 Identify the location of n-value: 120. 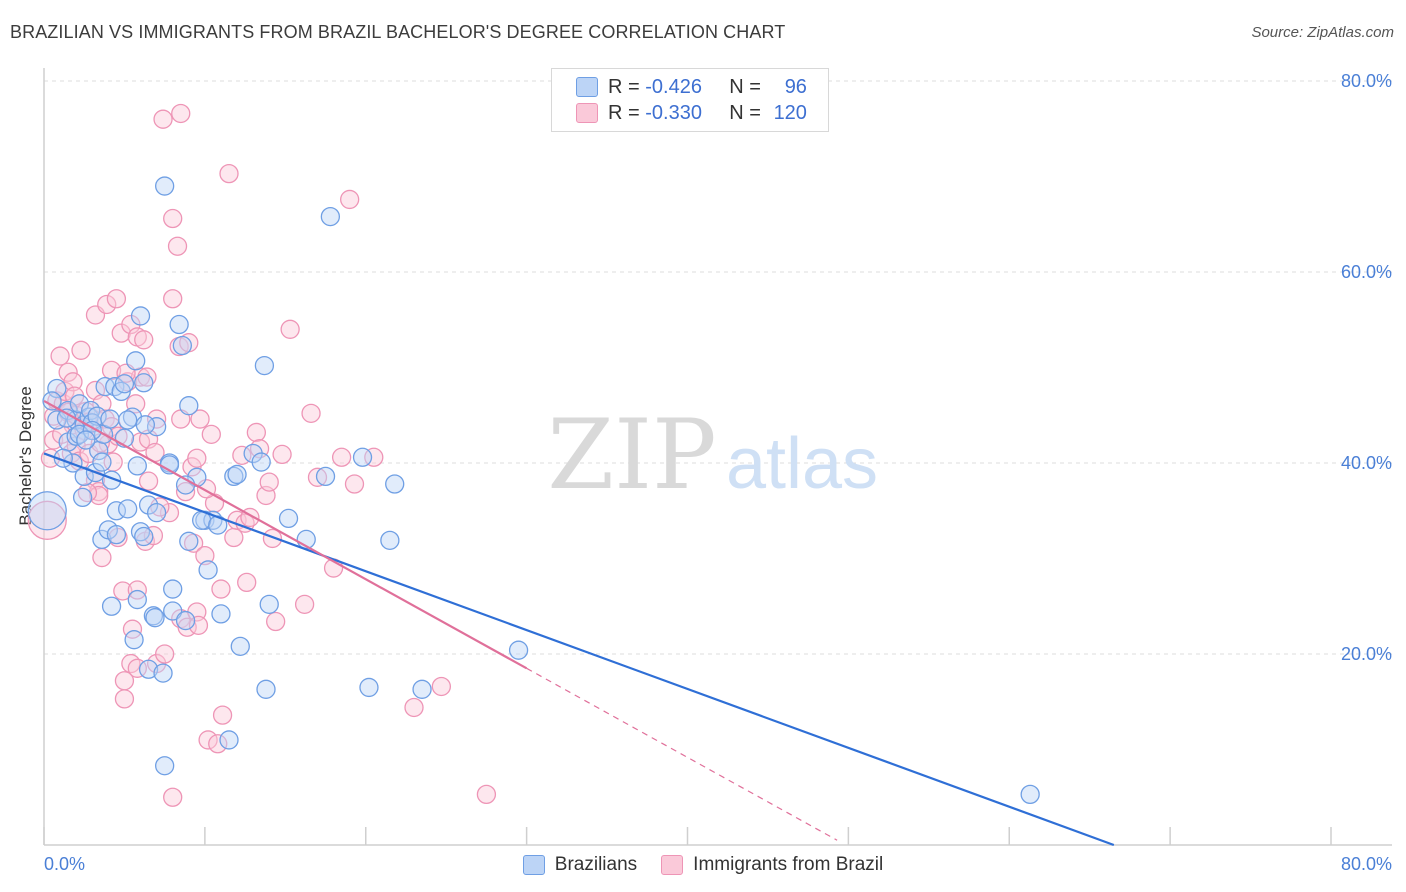
(790, 112).